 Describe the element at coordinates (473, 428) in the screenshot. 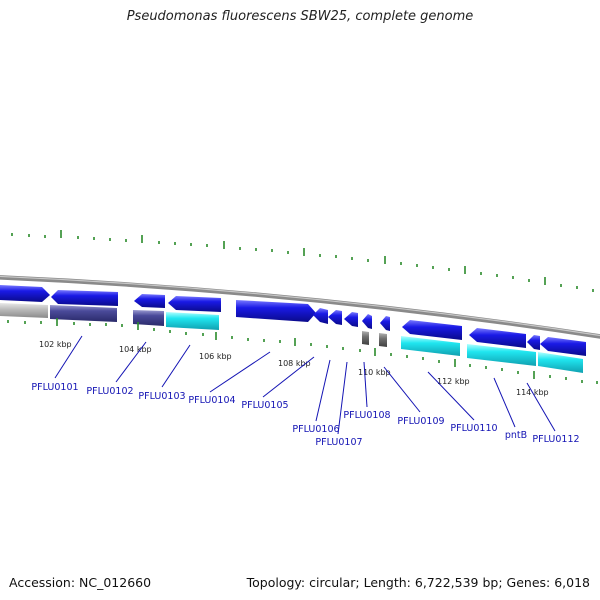

I see `gene-label-pflu0110: PFLU0110` at that location.